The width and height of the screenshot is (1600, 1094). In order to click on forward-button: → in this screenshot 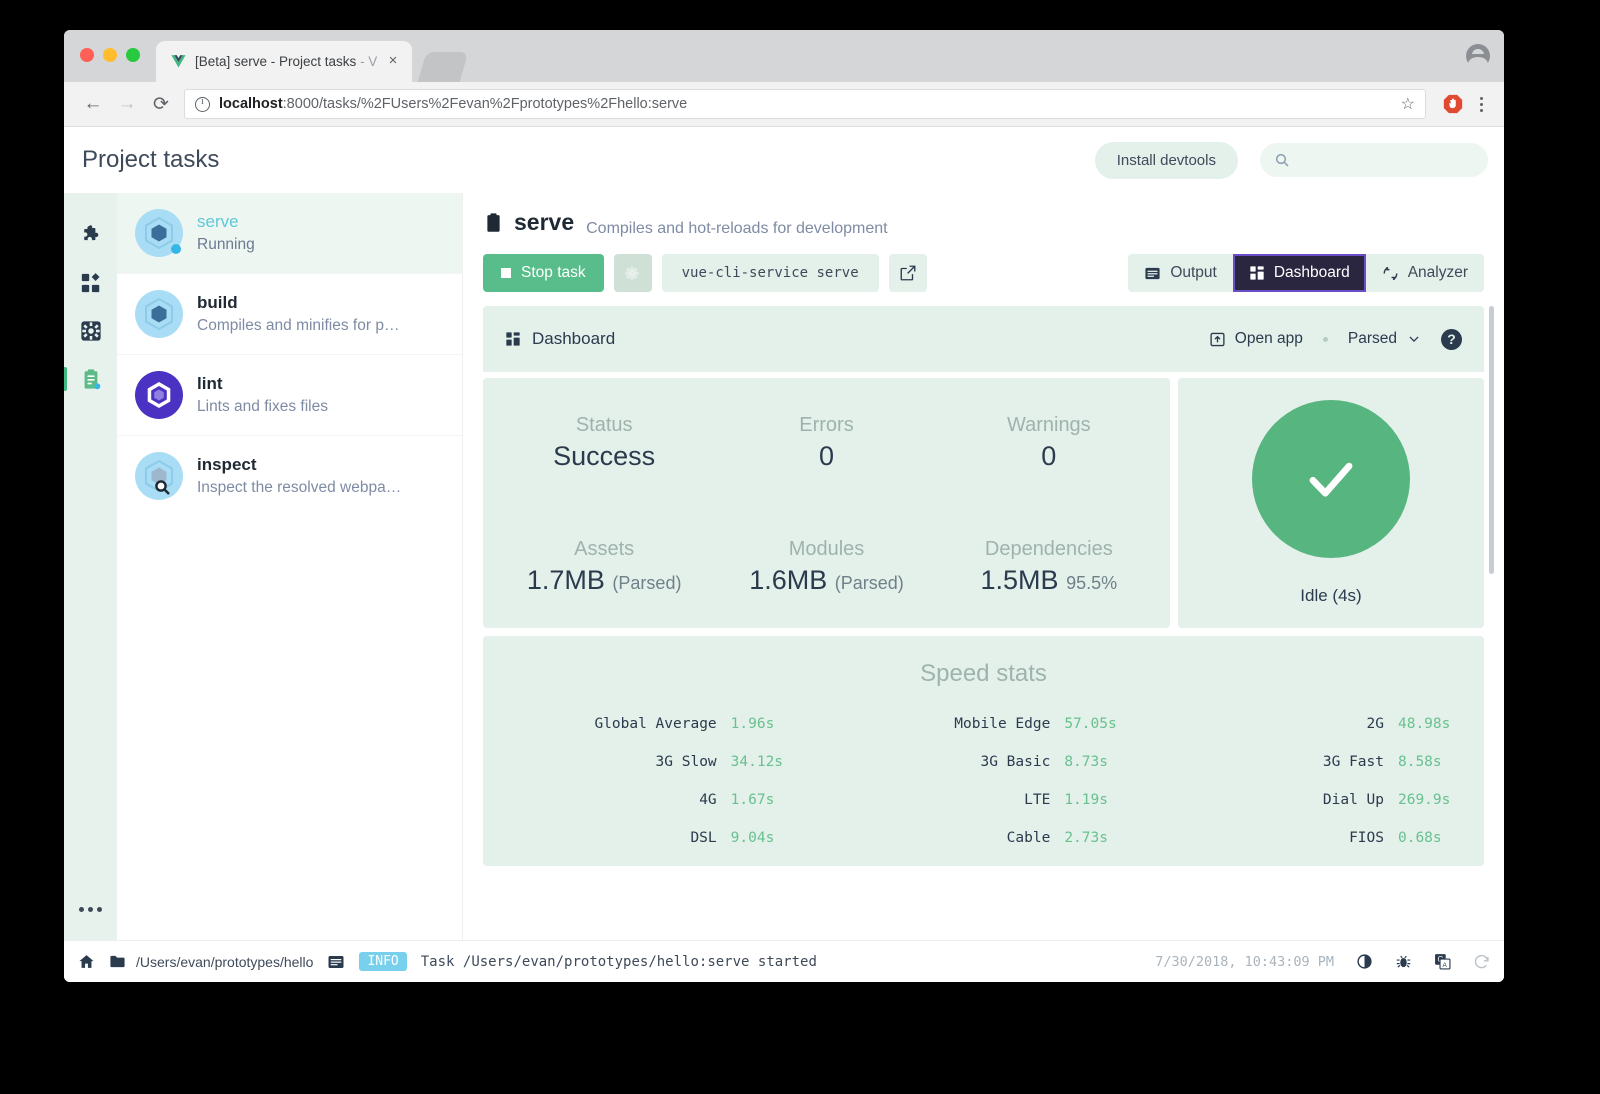, I will do `click(127, 103)`.